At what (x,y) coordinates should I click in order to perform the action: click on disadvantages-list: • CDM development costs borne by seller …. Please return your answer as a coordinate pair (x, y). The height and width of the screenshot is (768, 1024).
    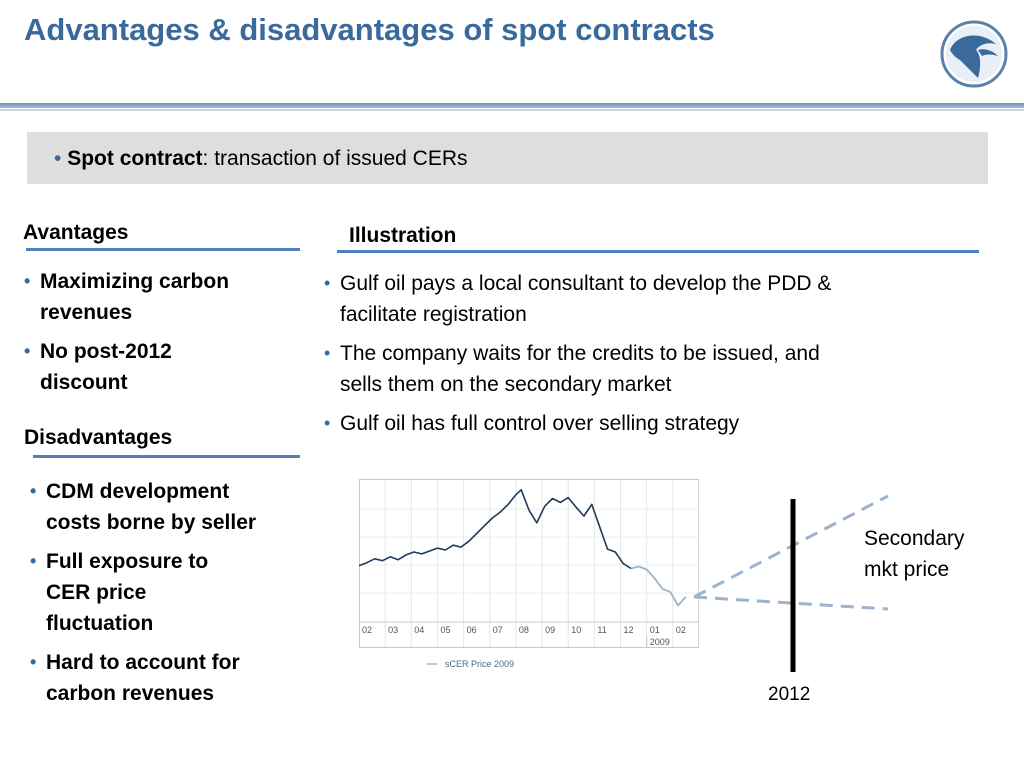
    Looking at the image, I should click on (175, 596).